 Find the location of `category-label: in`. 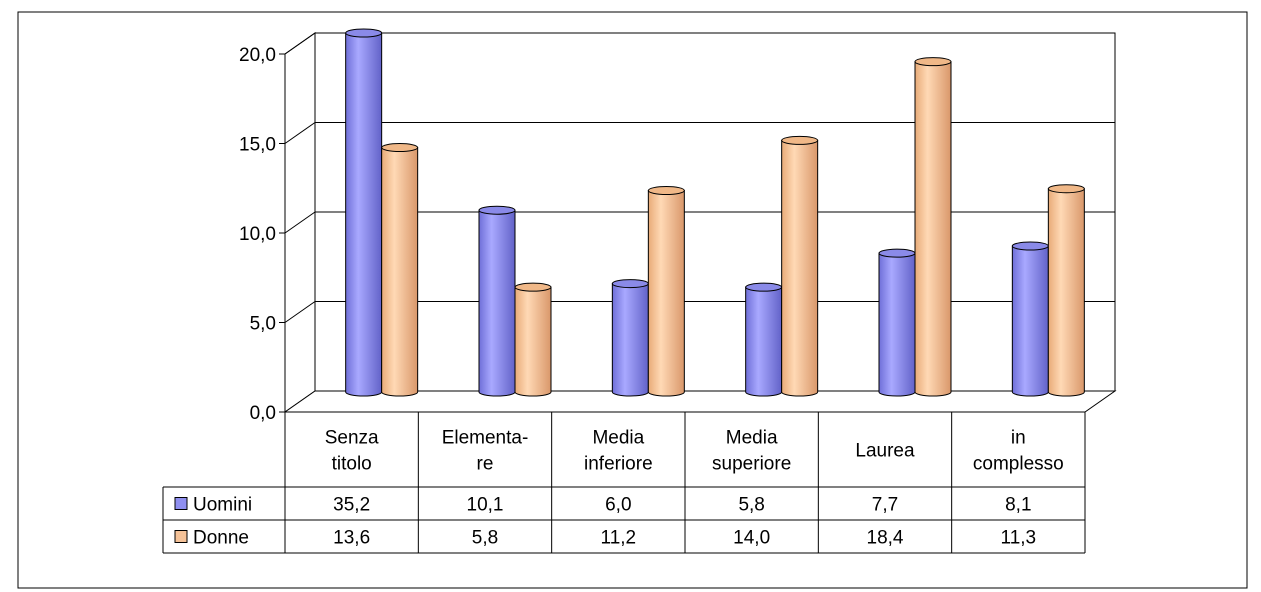

category-label: in is located at coordinates (1018, 438).